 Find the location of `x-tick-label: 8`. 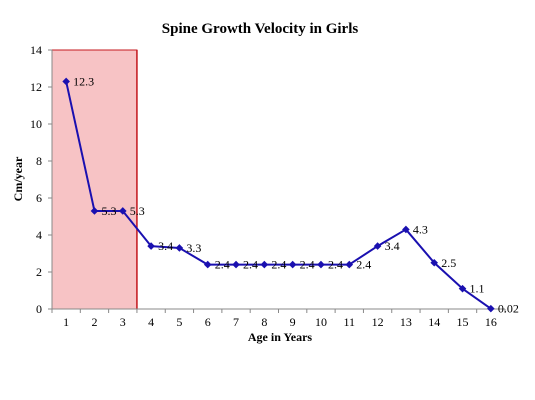

x-tick-label: 8 is located at coordinates (264, 322).